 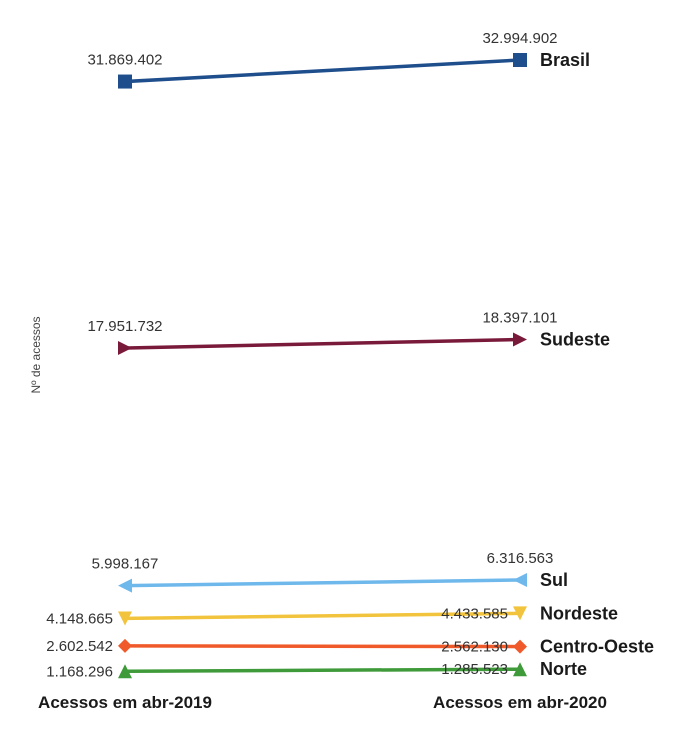 What do you see at coordinates (520, 558) in the screenshot?
I see `data-label-sul-2: 6.316.563` at bounding box center [520, 558].